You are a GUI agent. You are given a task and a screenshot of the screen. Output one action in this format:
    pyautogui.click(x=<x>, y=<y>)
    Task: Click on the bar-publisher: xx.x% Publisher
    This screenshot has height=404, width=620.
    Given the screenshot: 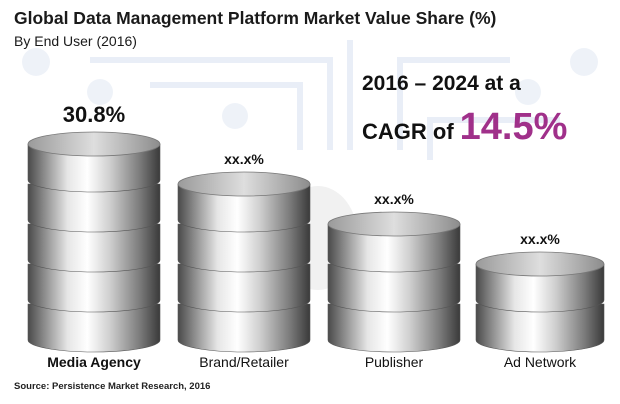 What is the action you would take?
    pyautogui.click(x=394, y=280)
    